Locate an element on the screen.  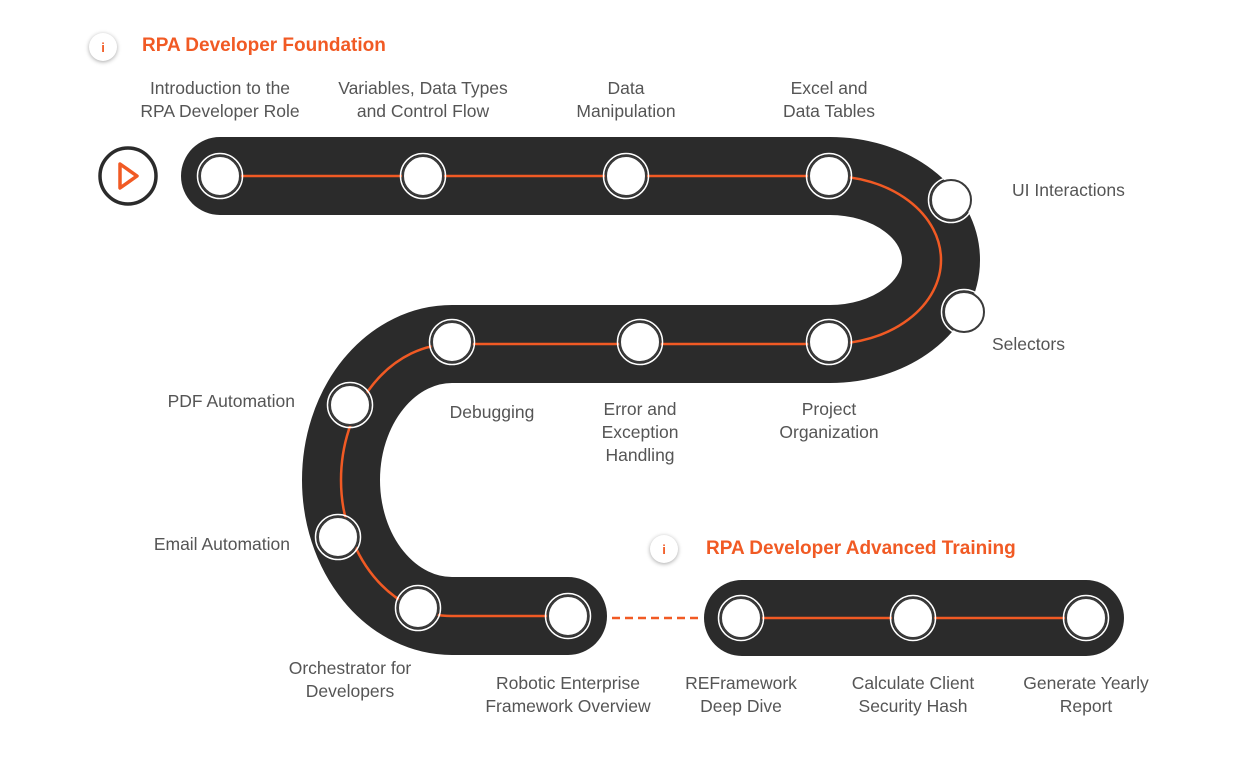
module-node-intro-rpa-developer-role is located at coordinates (220, 176).